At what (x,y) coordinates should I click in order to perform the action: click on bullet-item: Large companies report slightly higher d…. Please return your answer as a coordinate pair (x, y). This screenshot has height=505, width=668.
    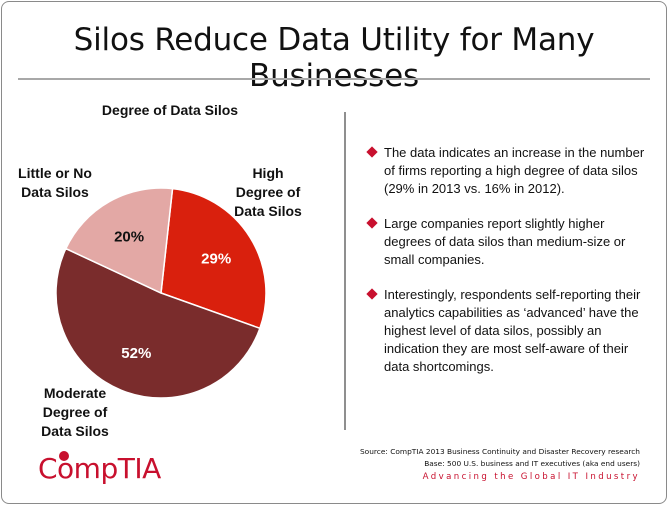
    Looking at the image, I should click on (507, 242).